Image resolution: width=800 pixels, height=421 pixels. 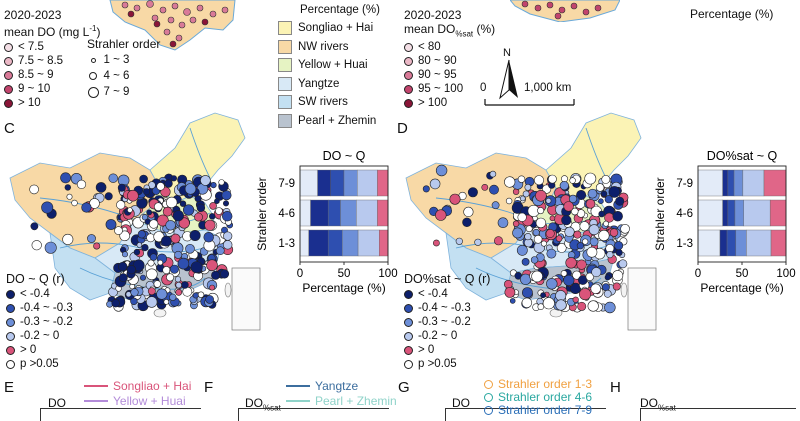 I want to click on basin-label: Yellow + Huai, so click(x=333, y=65).